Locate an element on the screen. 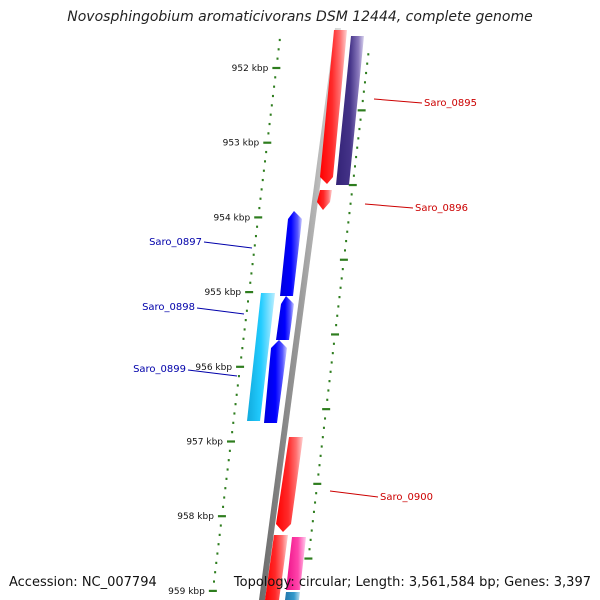 The image size is (600, 600). gene-arrow-saro-0898-blue is located at coordinates (285, 318).